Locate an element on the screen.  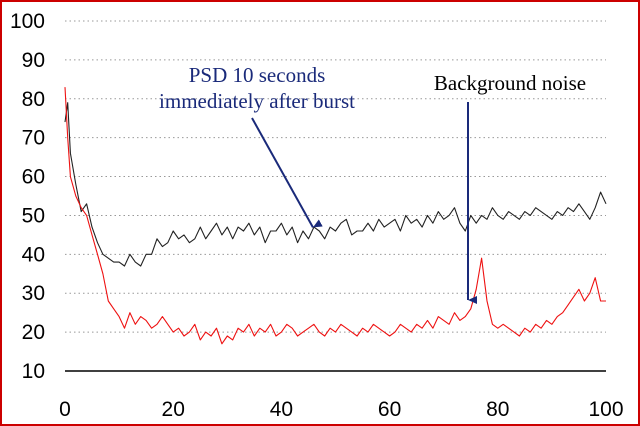
x-tick-label: 0 is located at coordinates (65, 409).